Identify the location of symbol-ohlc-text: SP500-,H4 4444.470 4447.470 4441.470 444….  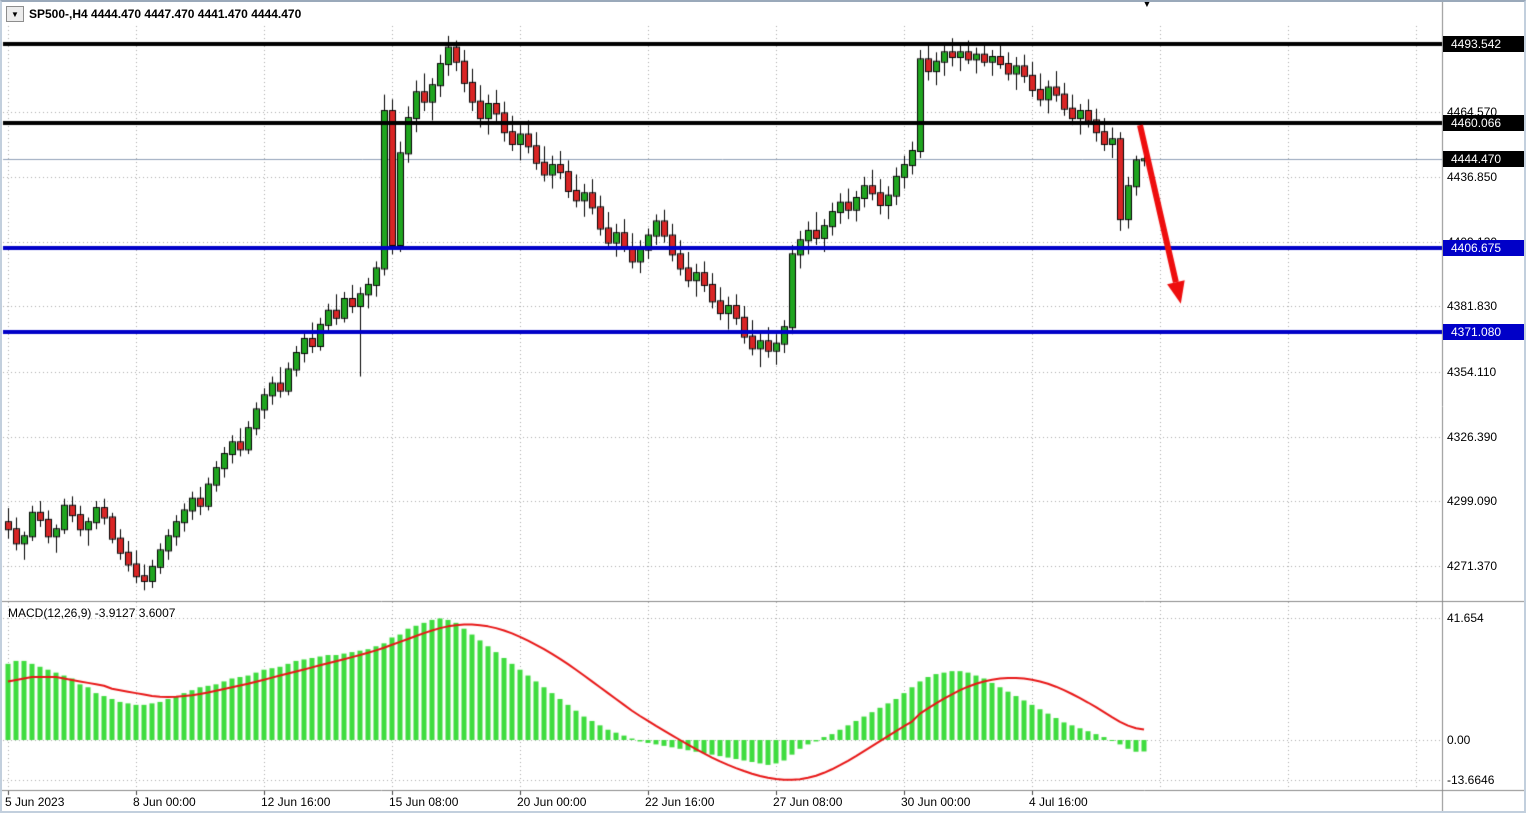
(165, 14).